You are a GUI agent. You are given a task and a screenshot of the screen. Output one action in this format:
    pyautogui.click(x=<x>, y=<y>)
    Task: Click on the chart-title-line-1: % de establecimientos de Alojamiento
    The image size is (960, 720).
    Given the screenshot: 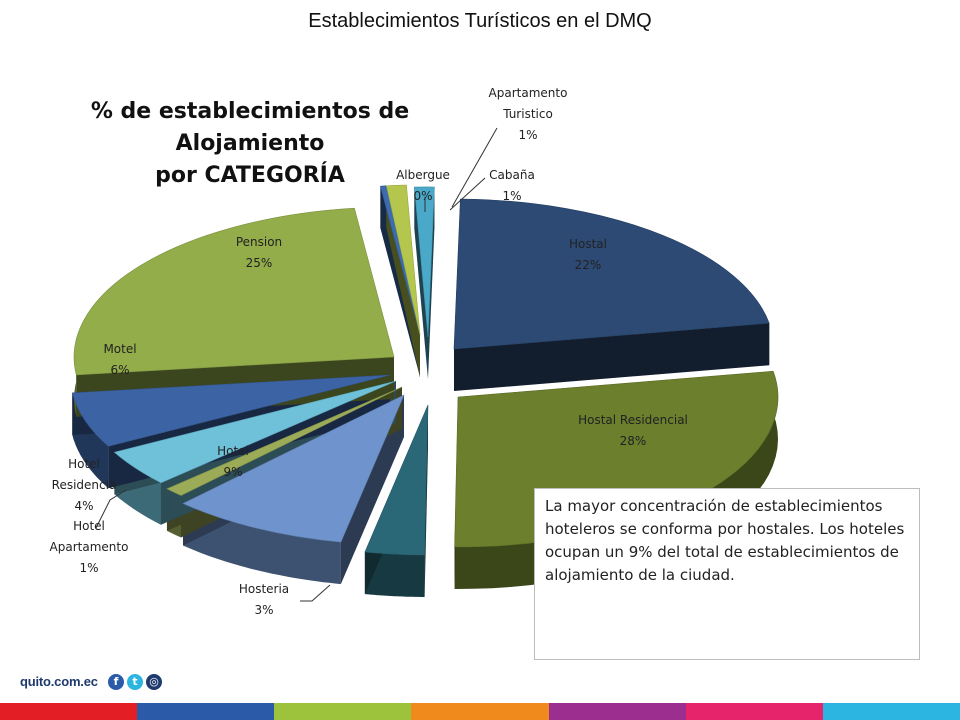 What is the action you would take?
    pyautogui.click(x=250, y=127)
    